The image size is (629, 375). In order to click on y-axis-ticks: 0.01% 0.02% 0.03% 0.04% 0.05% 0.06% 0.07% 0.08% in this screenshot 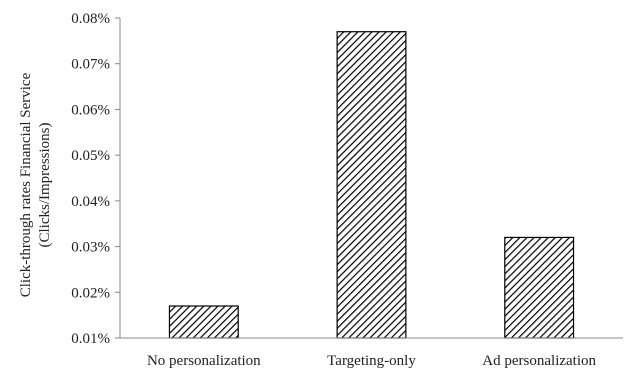, I will do `click(95, 179)`.